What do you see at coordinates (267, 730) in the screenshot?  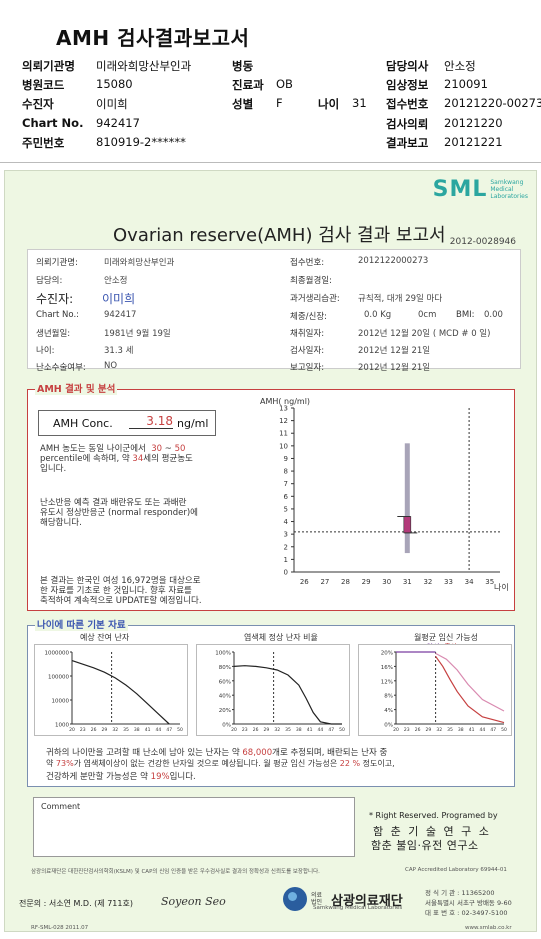 I see `x-tick-label: 29` at bounding box center [267, 730].